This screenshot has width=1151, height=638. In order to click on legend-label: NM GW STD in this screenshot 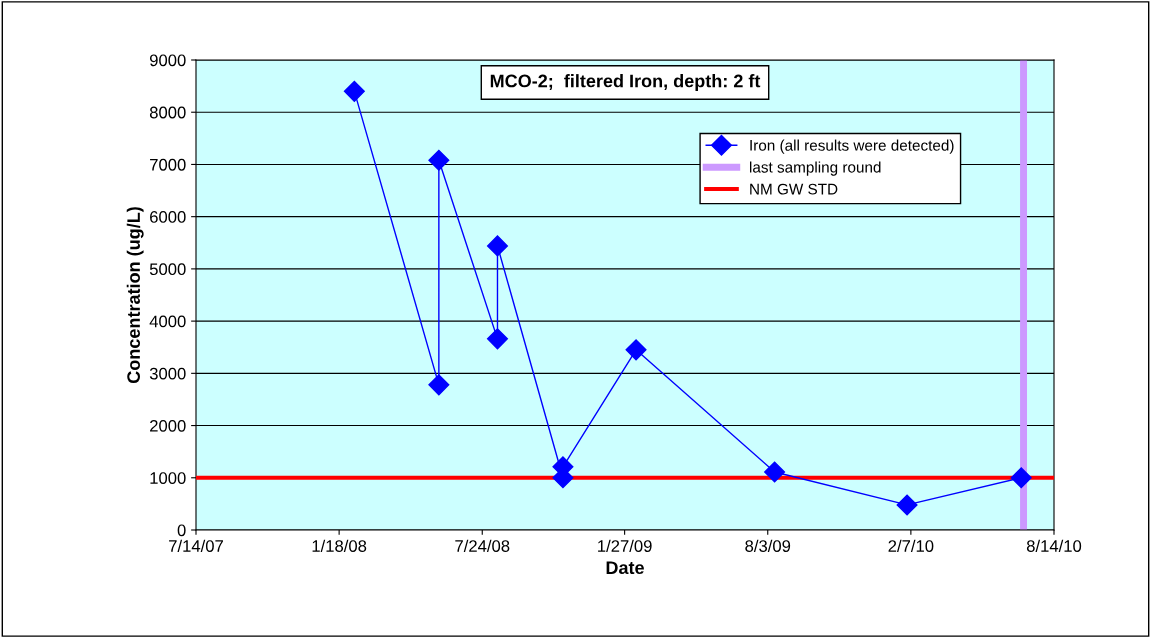, I will do `click(794, 189)`.